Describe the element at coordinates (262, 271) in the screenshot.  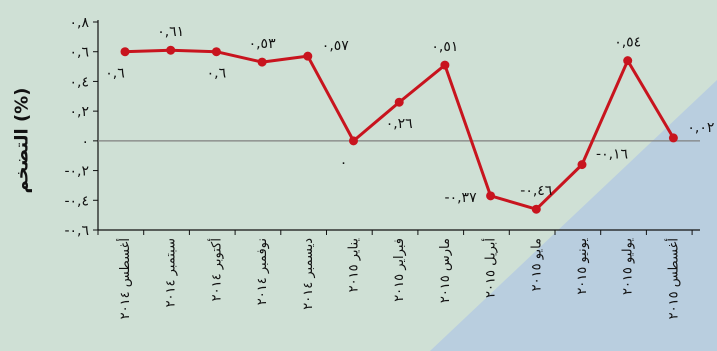
I see `x-tick-label: نوفمبر ٢٠١٤` at that location.